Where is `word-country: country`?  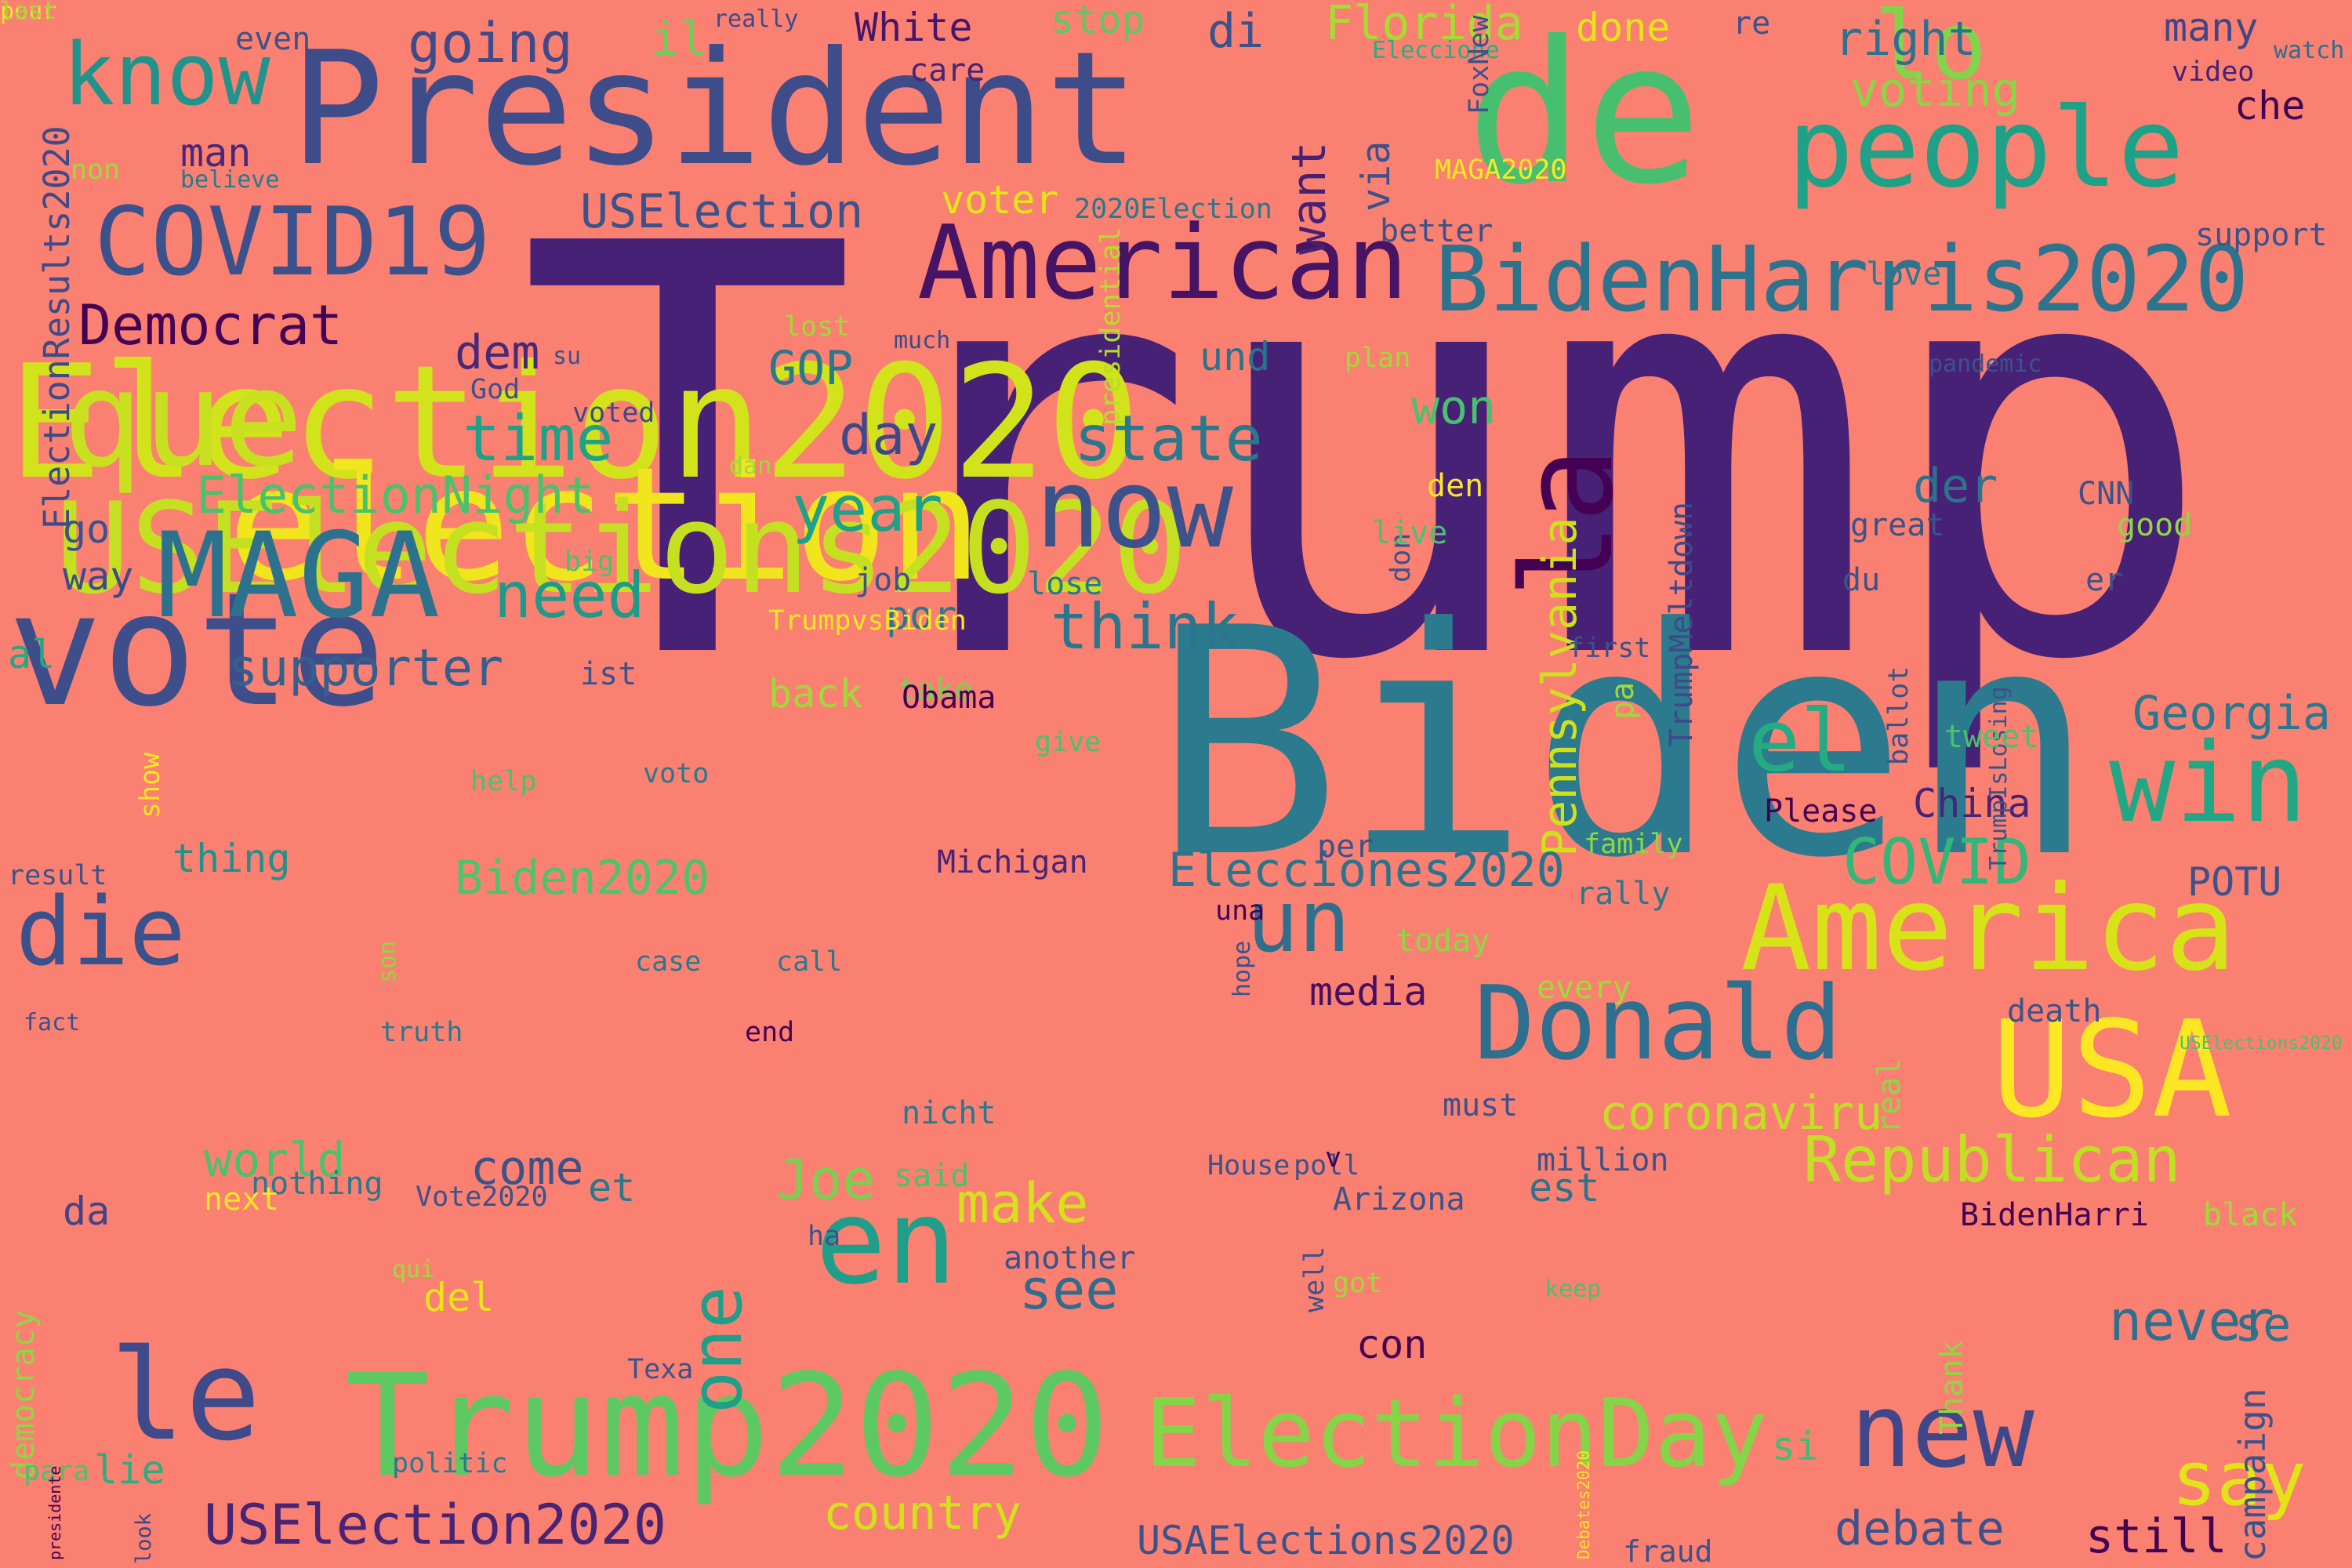
word-country: country is located at coordinates (922, 1513).